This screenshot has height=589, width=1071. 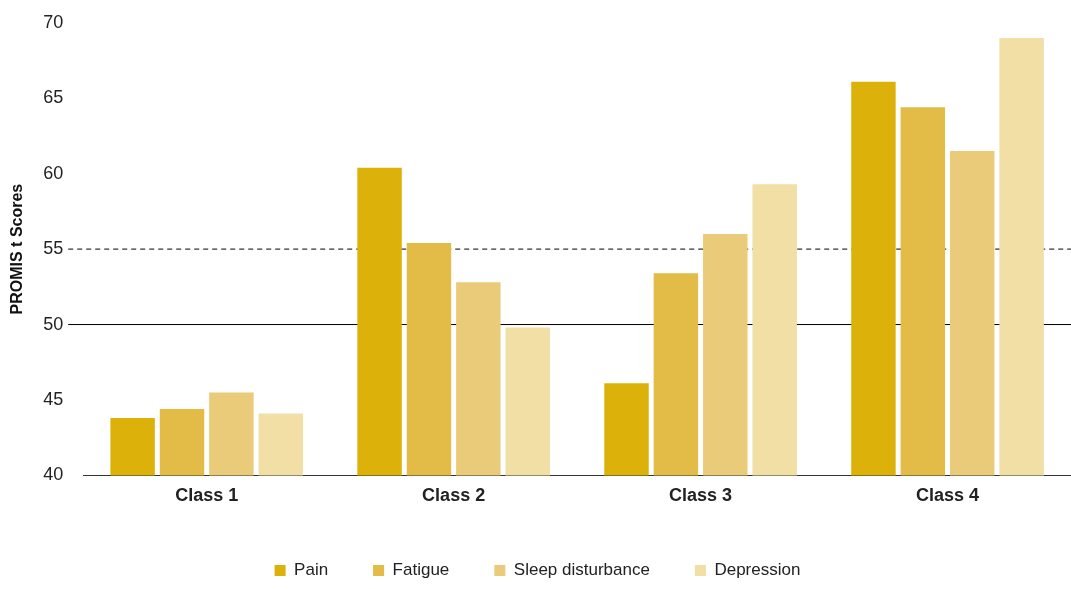 What do you see at coordinates (207, 495) in the screenshot?
I see `x-tick-label: Class 1` at bounding box center [207, 495].